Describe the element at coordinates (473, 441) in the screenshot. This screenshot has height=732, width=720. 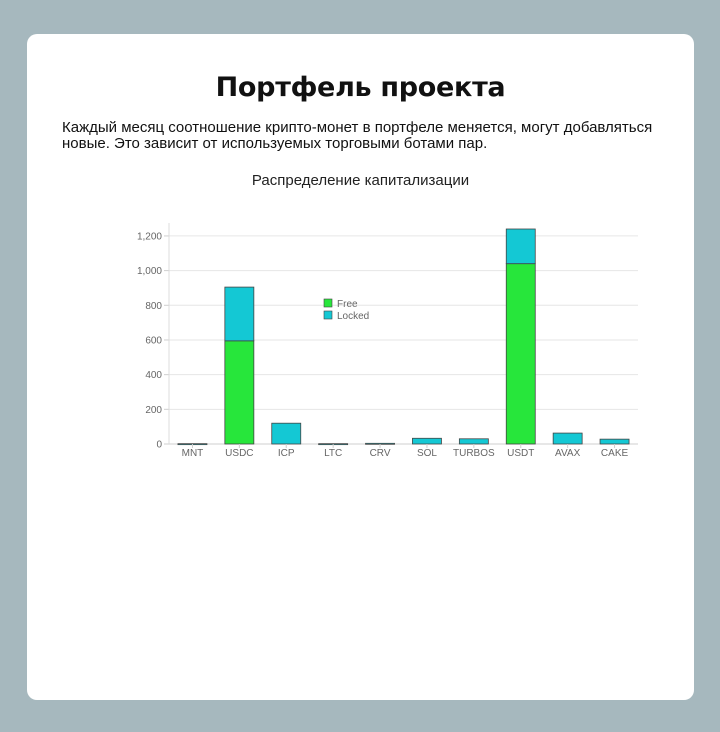
I see `bar-locked-turbos` at that location.